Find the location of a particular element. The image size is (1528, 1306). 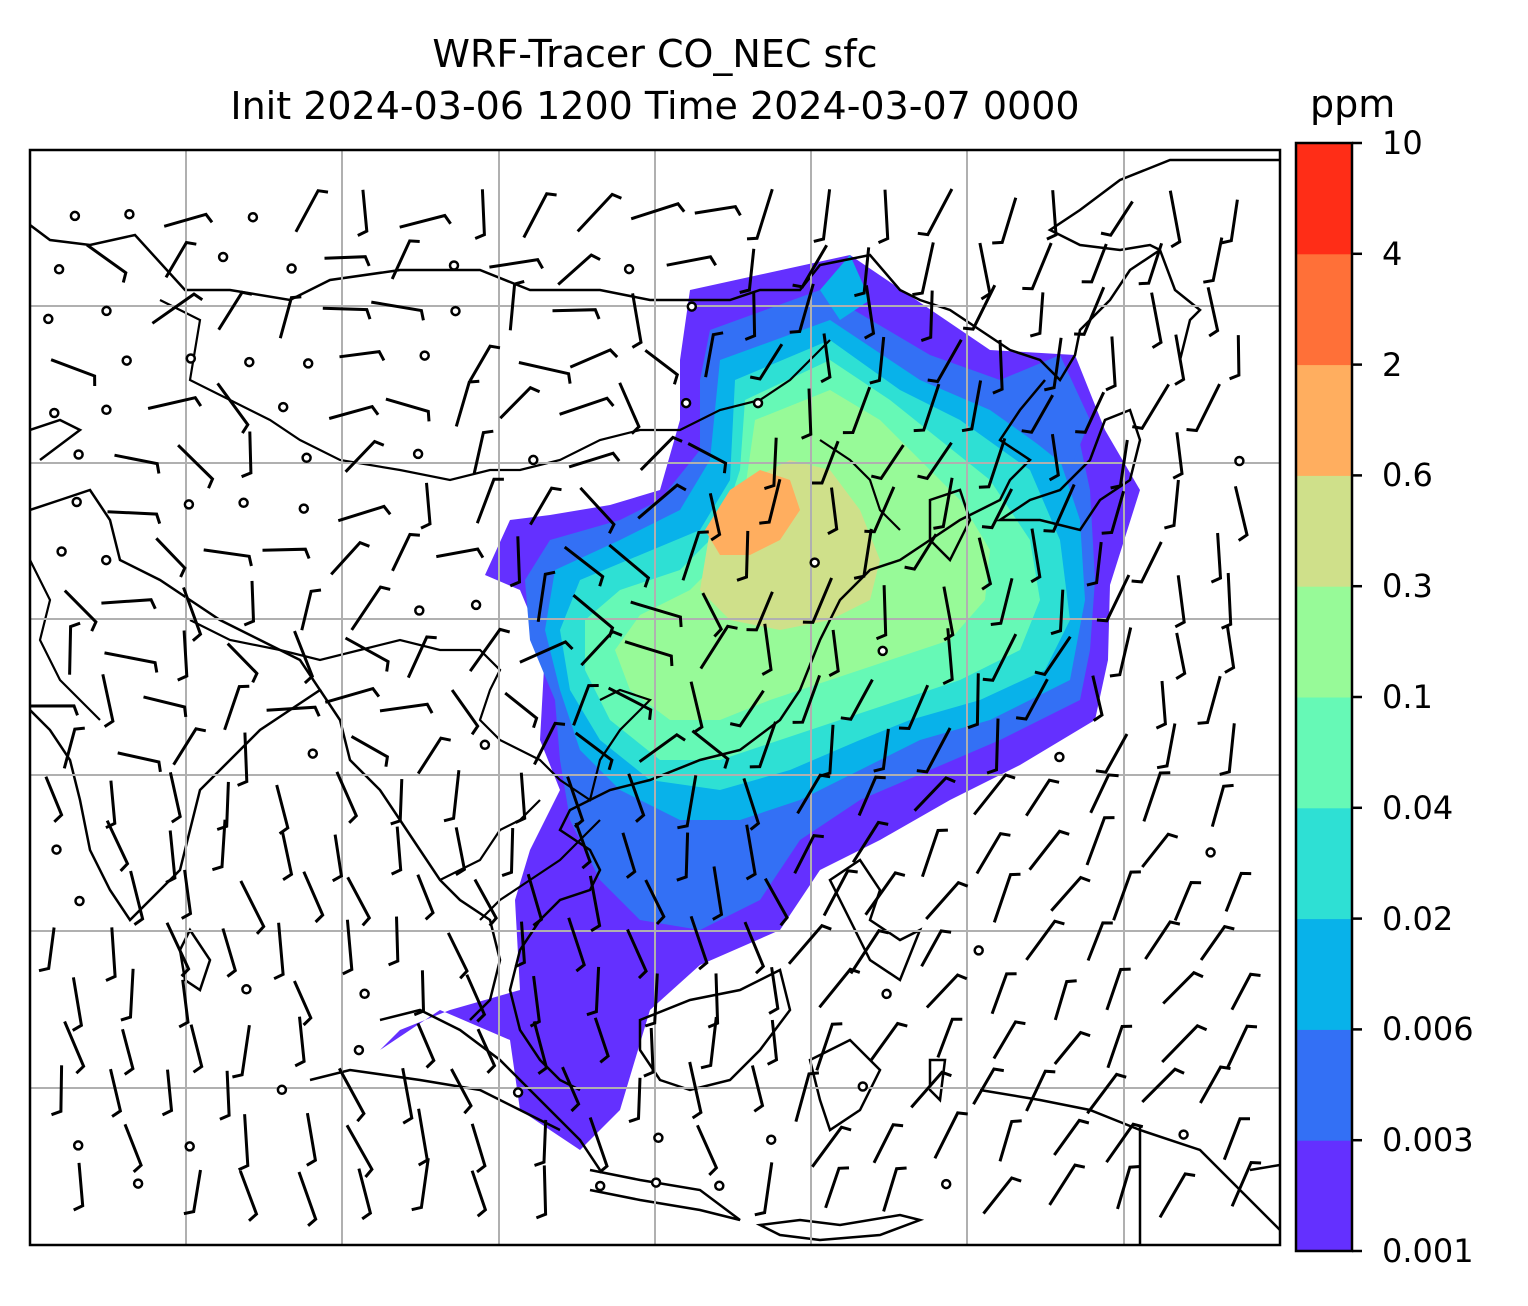

colorbar-tick-label: 0.001 is located at coordinates (1428, 1251).